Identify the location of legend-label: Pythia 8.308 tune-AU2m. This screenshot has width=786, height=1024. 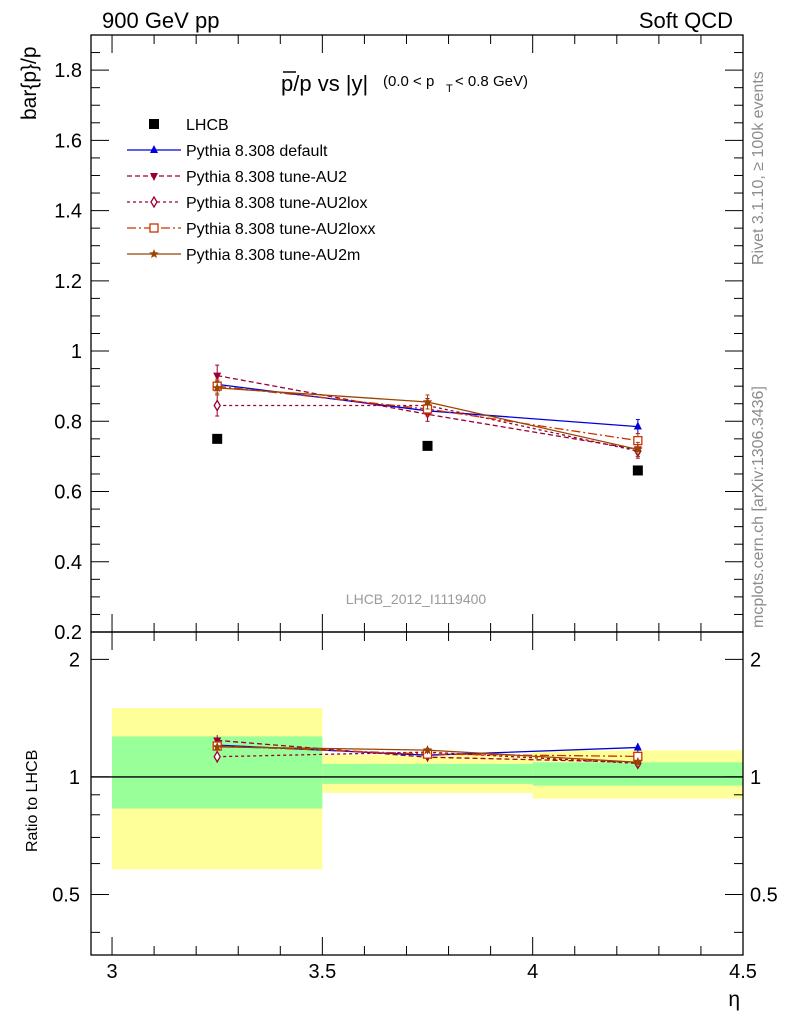
(273, 255).